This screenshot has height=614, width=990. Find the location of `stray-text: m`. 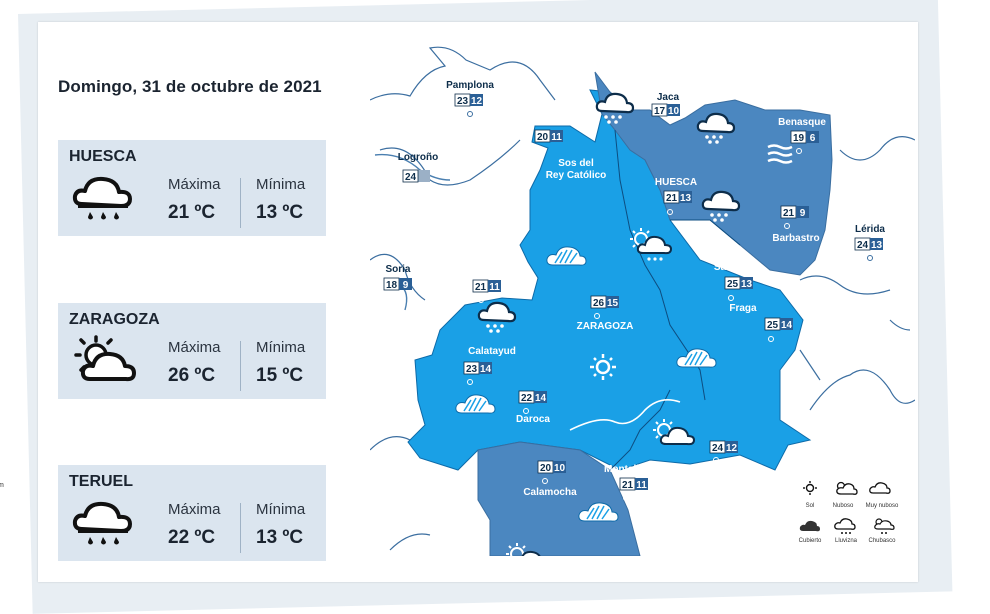

stray-text: m is located at coordinates (2, 485).